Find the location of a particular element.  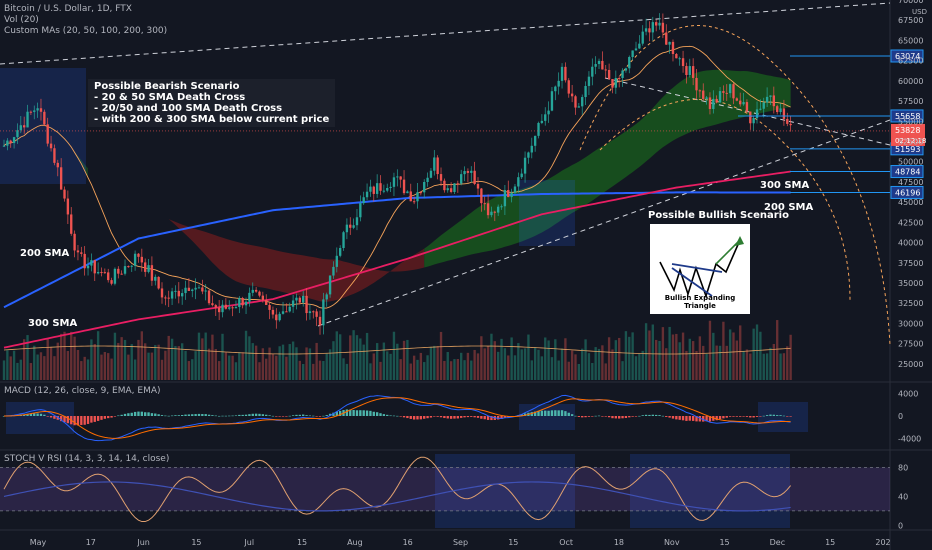

price-tick-label: 50000 is located at coordinates (910, 162).